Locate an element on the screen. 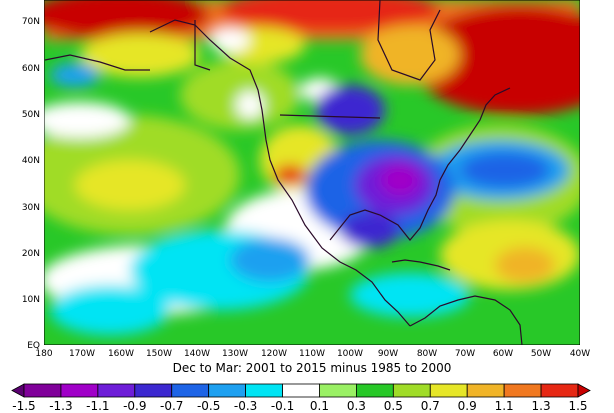 The height and width of the screenshot is (413, 614). colorbar-label: 1.3 is located at coordinates (541, 406).